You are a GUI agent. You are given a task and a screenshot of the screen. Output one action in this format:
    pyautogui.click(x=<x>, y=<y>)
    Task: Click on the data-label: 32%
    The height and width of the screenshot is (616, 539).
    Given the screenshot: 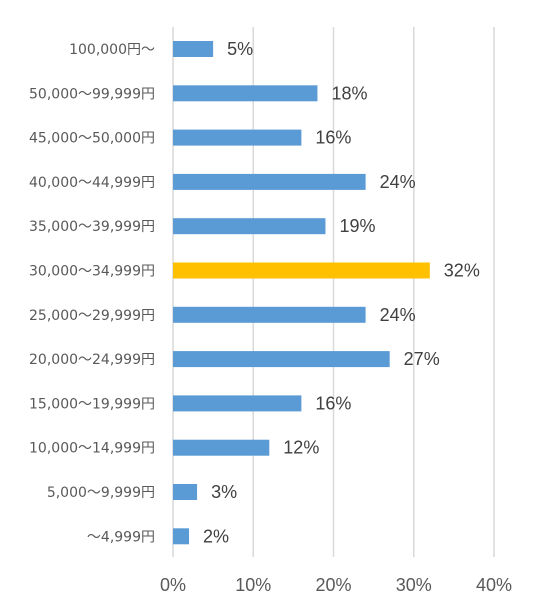 What is the action you would take?
    pyautogui.click(x=462, y=271)
    